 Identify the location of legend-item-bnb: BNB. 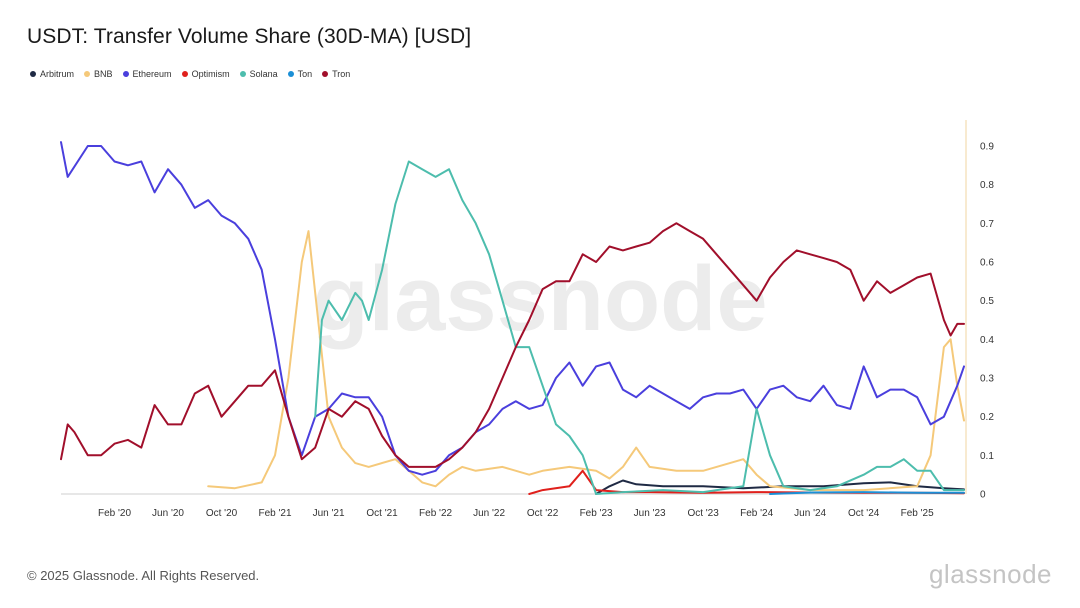
(98, 74).